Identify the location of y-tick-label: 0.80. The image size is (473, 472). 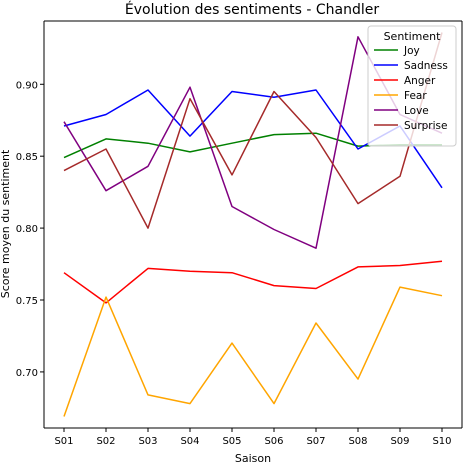
(27, 229).